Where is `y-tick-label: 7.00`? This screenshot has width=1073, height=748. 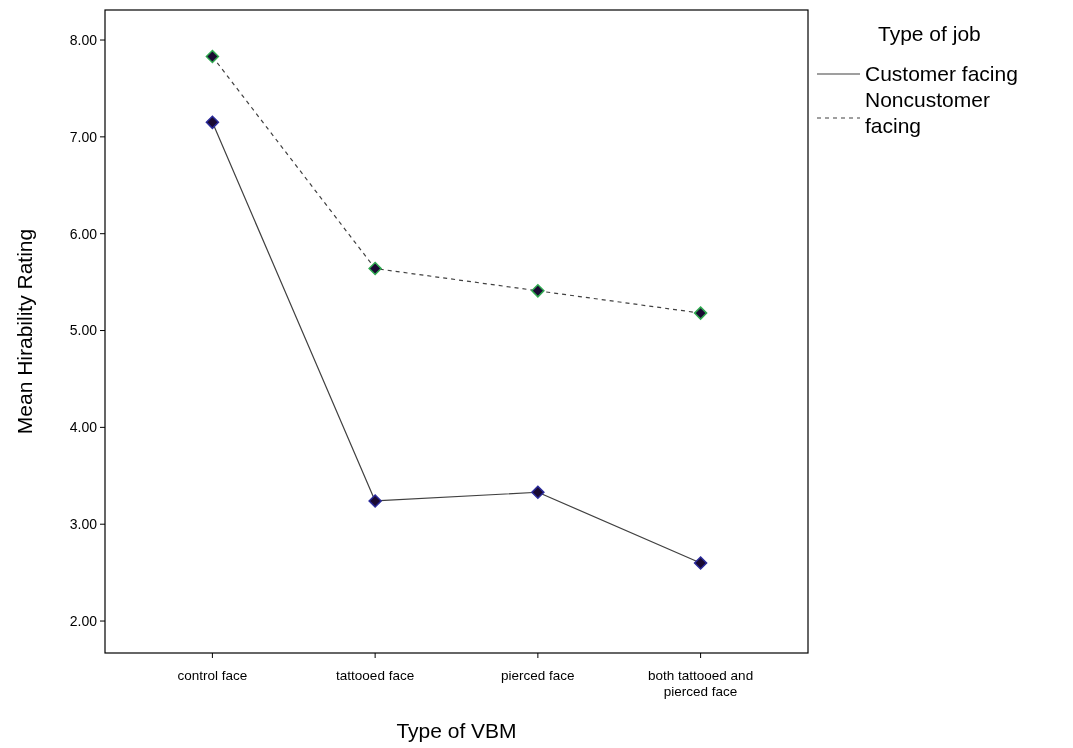 y-tick-label: 7.00 is located at coordinates (83, 136).